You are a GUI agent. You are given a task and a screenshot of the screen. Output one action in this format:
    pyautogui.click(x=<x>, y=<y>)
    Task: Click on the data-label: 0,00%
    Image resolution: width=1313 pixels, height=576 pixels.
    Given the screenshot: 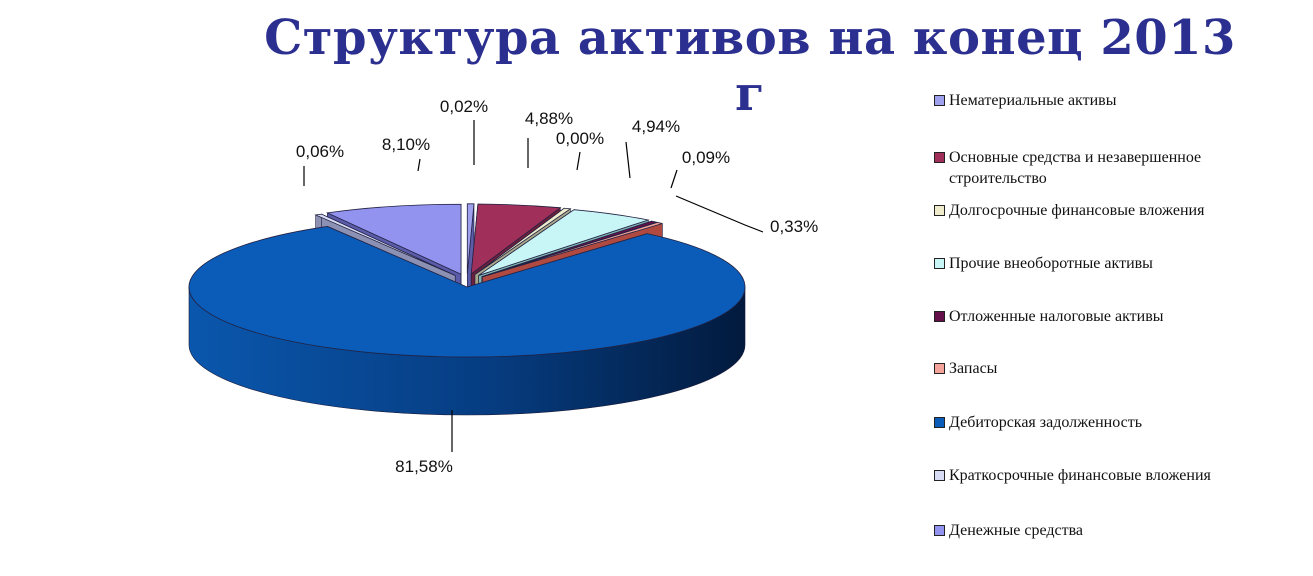 What is the action you would take?
    pyautogui.click(x=580, y=138)
    